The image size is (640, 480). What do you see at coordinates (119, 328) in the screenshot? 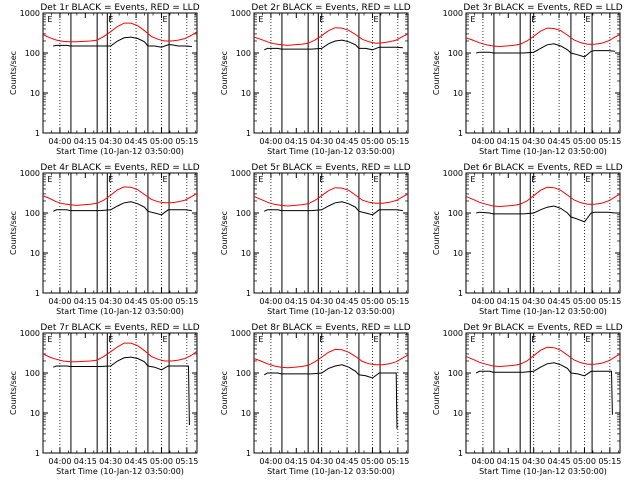
I see `panel-title: Det 7r BLACK = Events, RED = LLD` at bounding box center [119, 328].